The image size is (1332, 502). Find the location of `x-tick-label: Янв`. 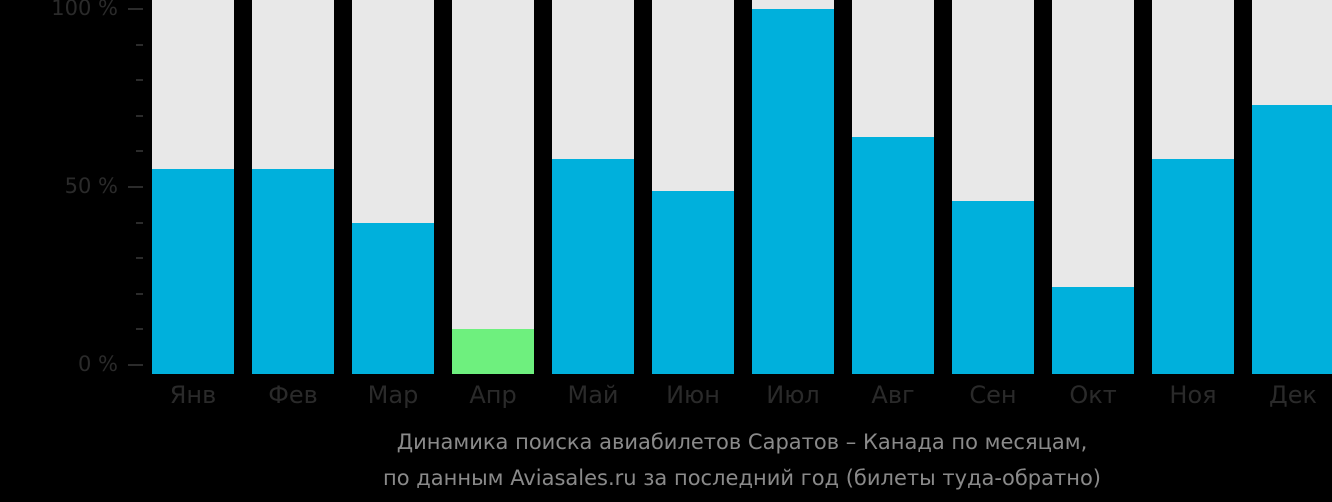

x-tick-label: Янв is located at coordinates (193, 395).